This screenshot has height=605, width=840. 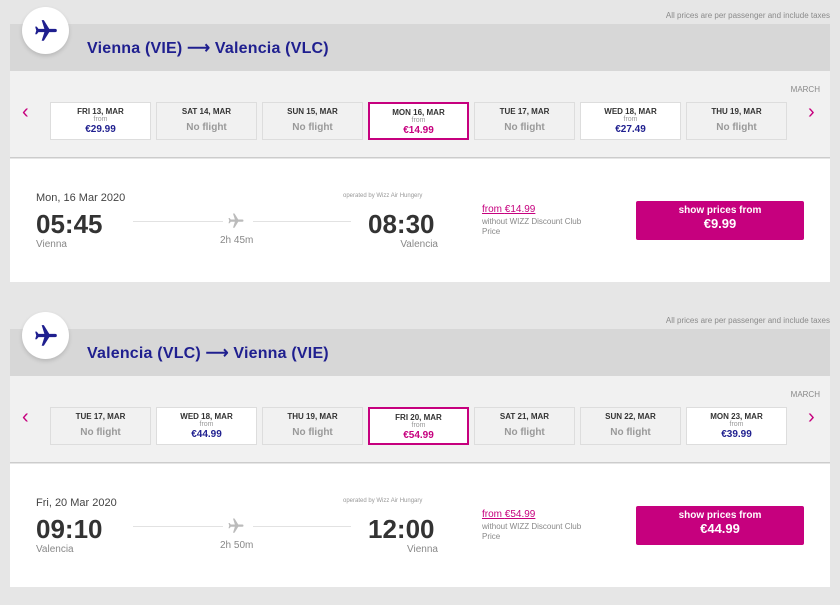 What do you see at coordinates (720, 223) in the screenshot?
I see `button-price: €9.99` at bounding box center [720, 223].